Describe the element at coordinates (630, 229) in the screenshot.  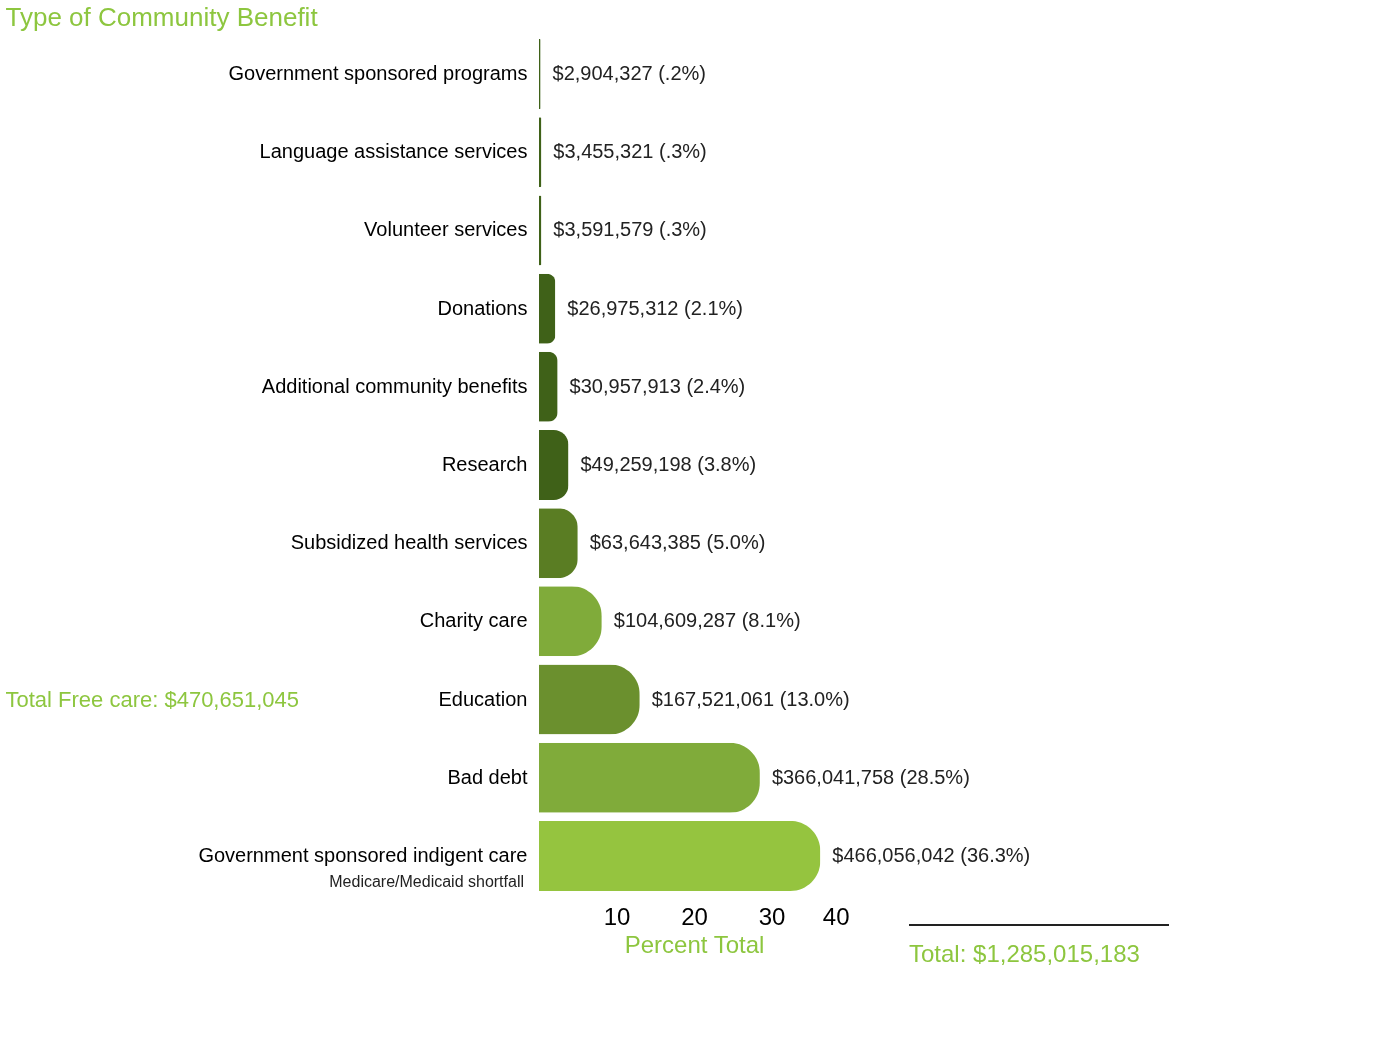
I see `data-label: $3,591,579 (.3%)` at that location.